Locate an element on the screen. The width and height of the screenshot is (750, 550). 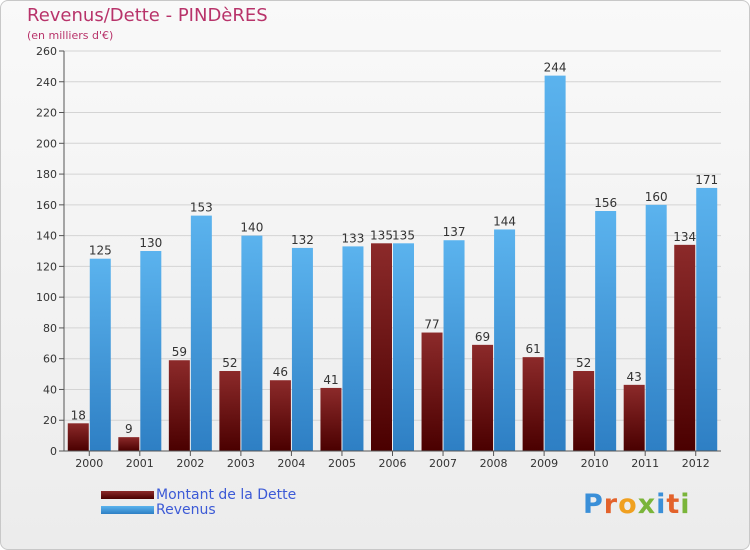
data-label-revenue-2005: 133 is located at coordinates (353, 238).